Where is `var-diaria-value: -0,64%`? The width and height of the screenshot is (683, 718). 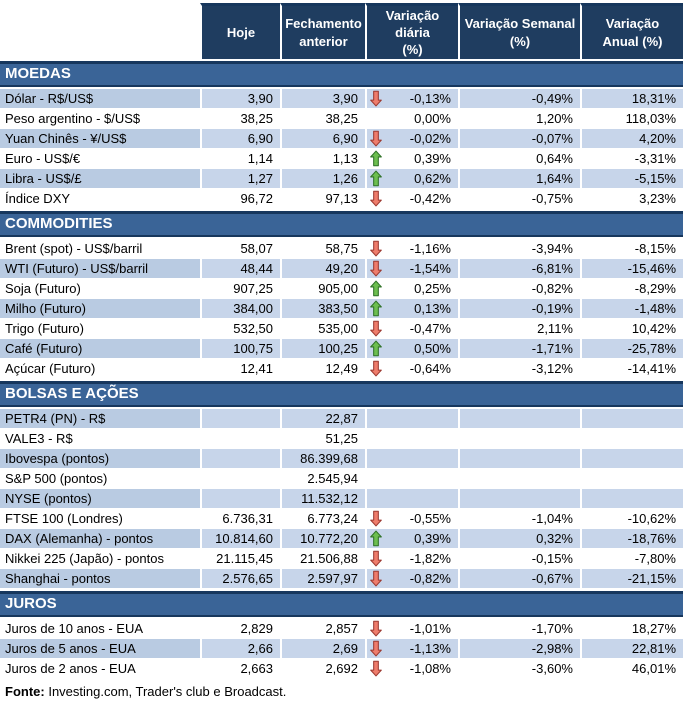 var-diaria-value: -0,64% is located at coordinates (430, 368).